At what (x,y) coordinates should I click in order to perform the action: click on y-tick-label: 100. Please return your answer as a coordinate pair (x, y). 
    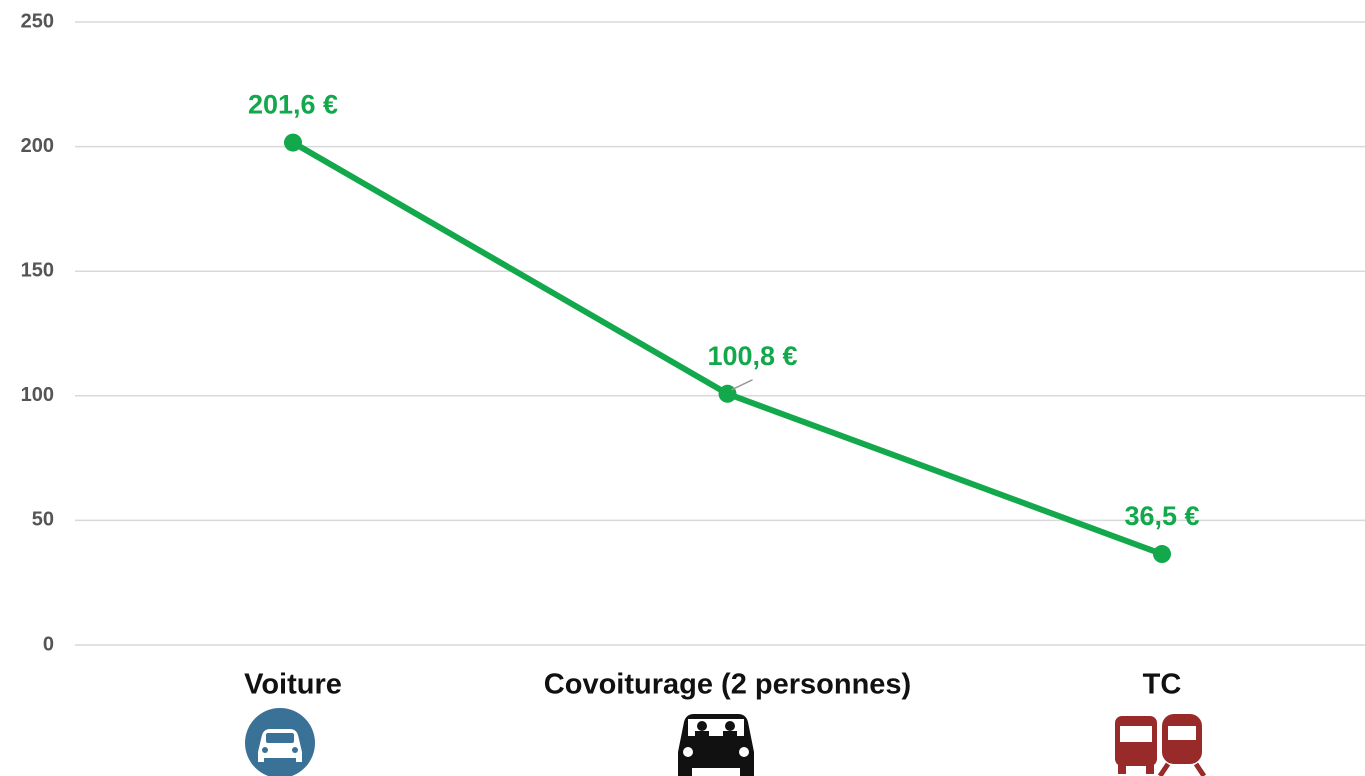
    Looking at the image, I should click on (37, 395).